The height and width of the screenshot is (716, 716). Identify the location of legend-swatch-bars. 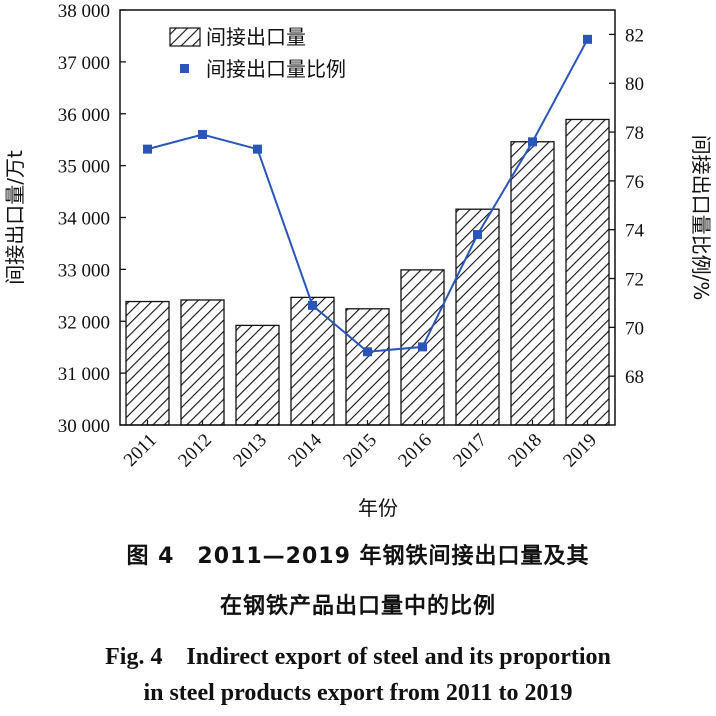
(185, 37).